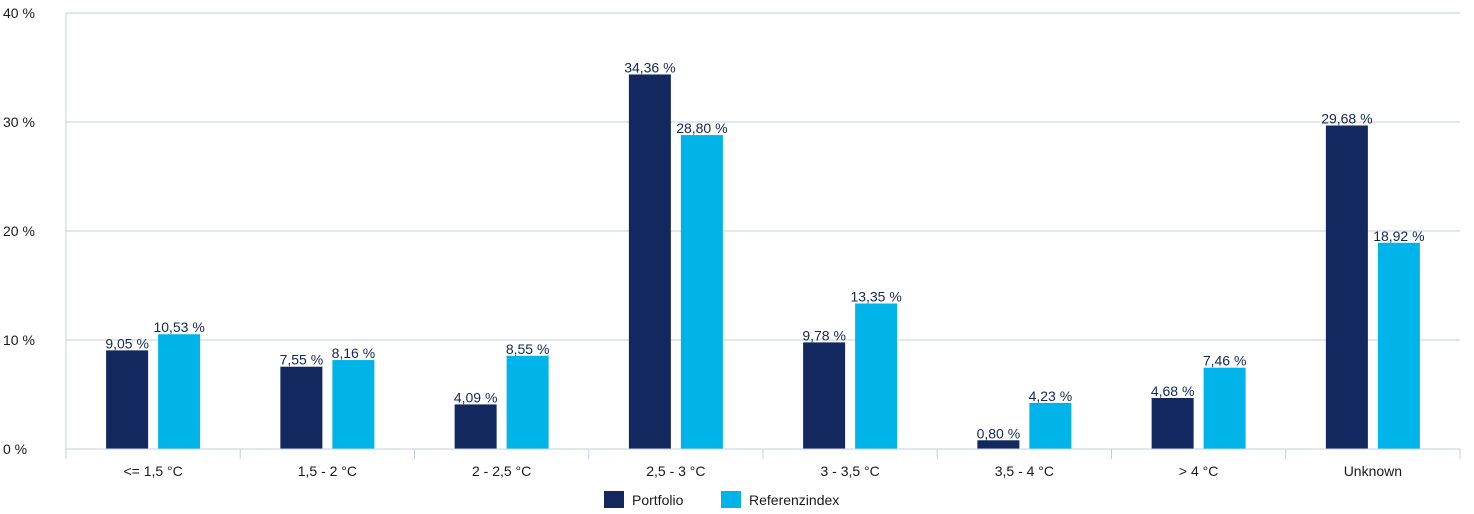  What do you see at coordinates (614, 499) in the screenshot?
I see `legend-portfolio-swatch` at bounding box center [614, 499].